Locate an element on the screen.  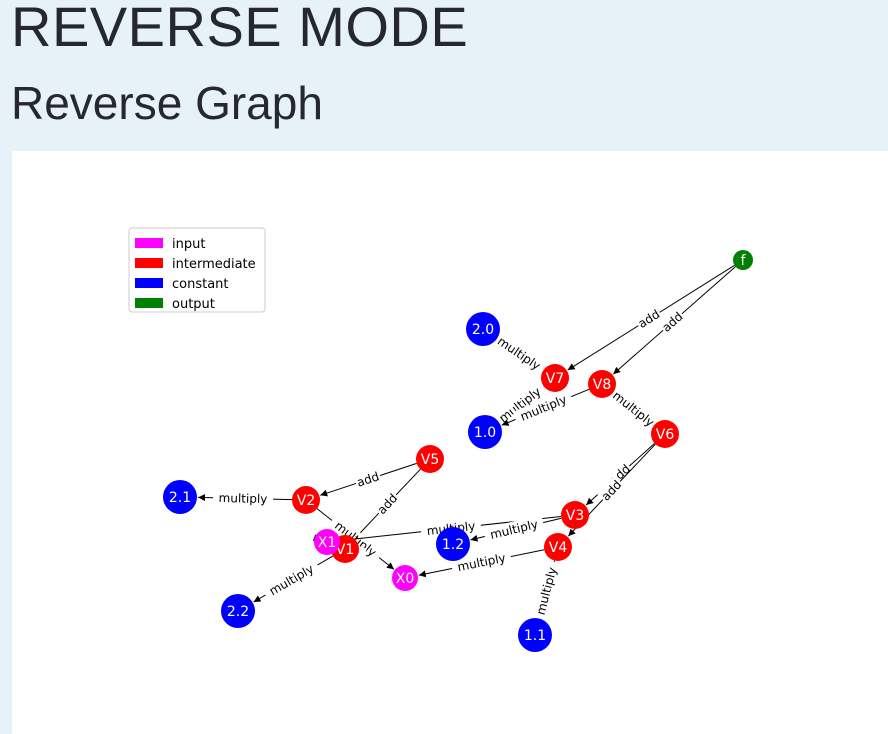
node-label: V2 is located at coordinates (306, 501).